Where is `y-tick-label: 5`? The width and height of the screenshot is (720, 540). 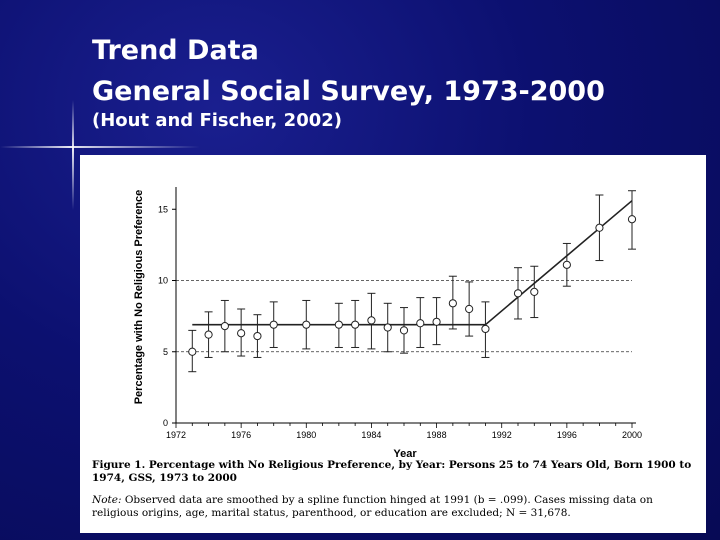
y-tick-label: 5 is located at coordinates (165, 352).